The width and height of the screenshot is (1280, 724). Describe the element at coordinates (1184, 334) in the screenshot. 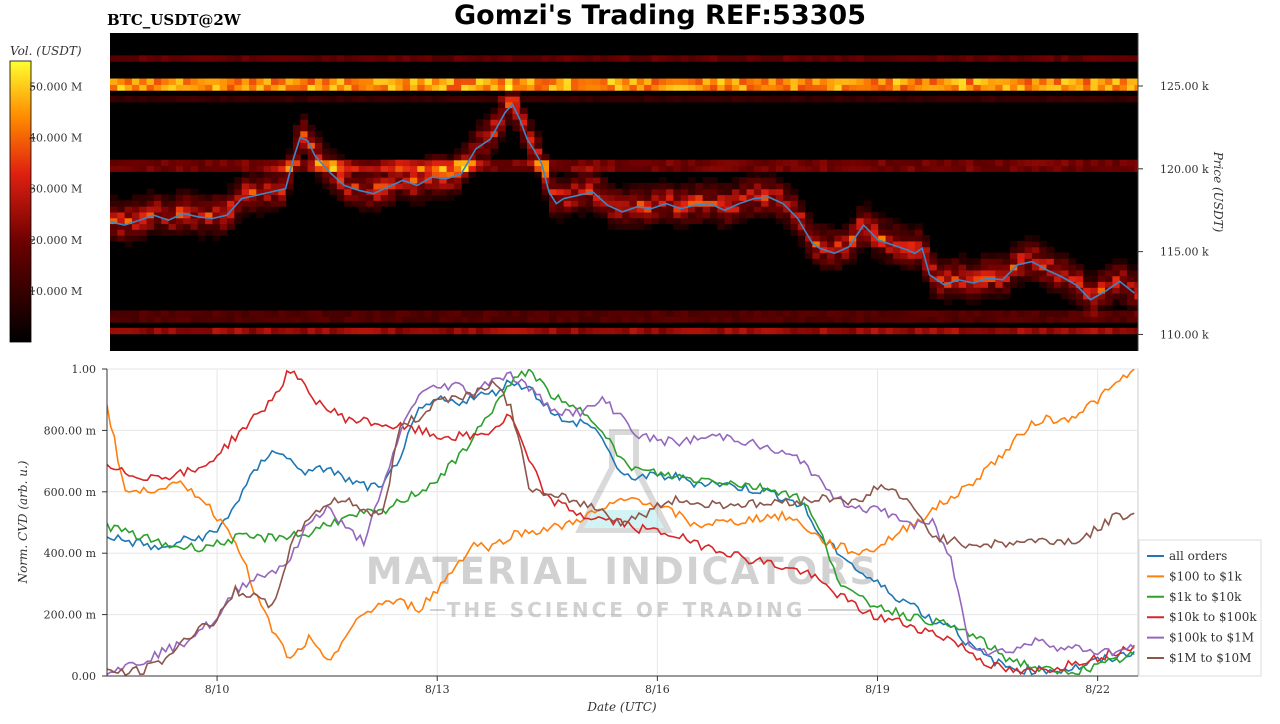

I see `price-tick-label: 110.00 k` at that location.